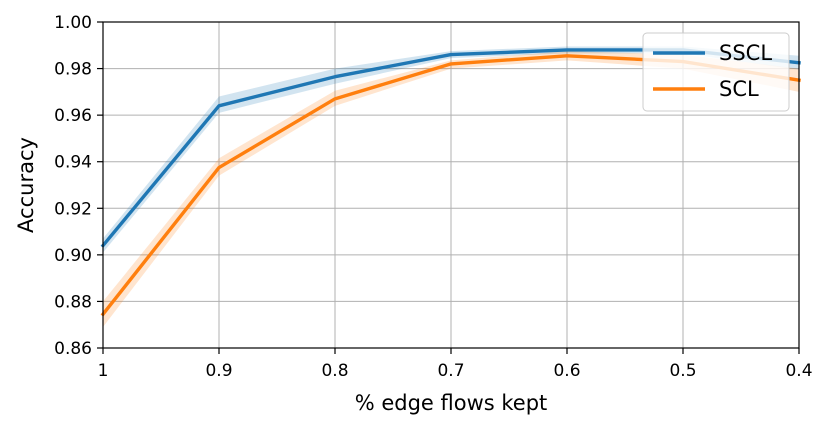 This screenshot has width=830, height=429. What do you see at coordinates (73, 163) in the screenshot?
I see `y-tick-label: 0.94` at bounding box center [73, 163].